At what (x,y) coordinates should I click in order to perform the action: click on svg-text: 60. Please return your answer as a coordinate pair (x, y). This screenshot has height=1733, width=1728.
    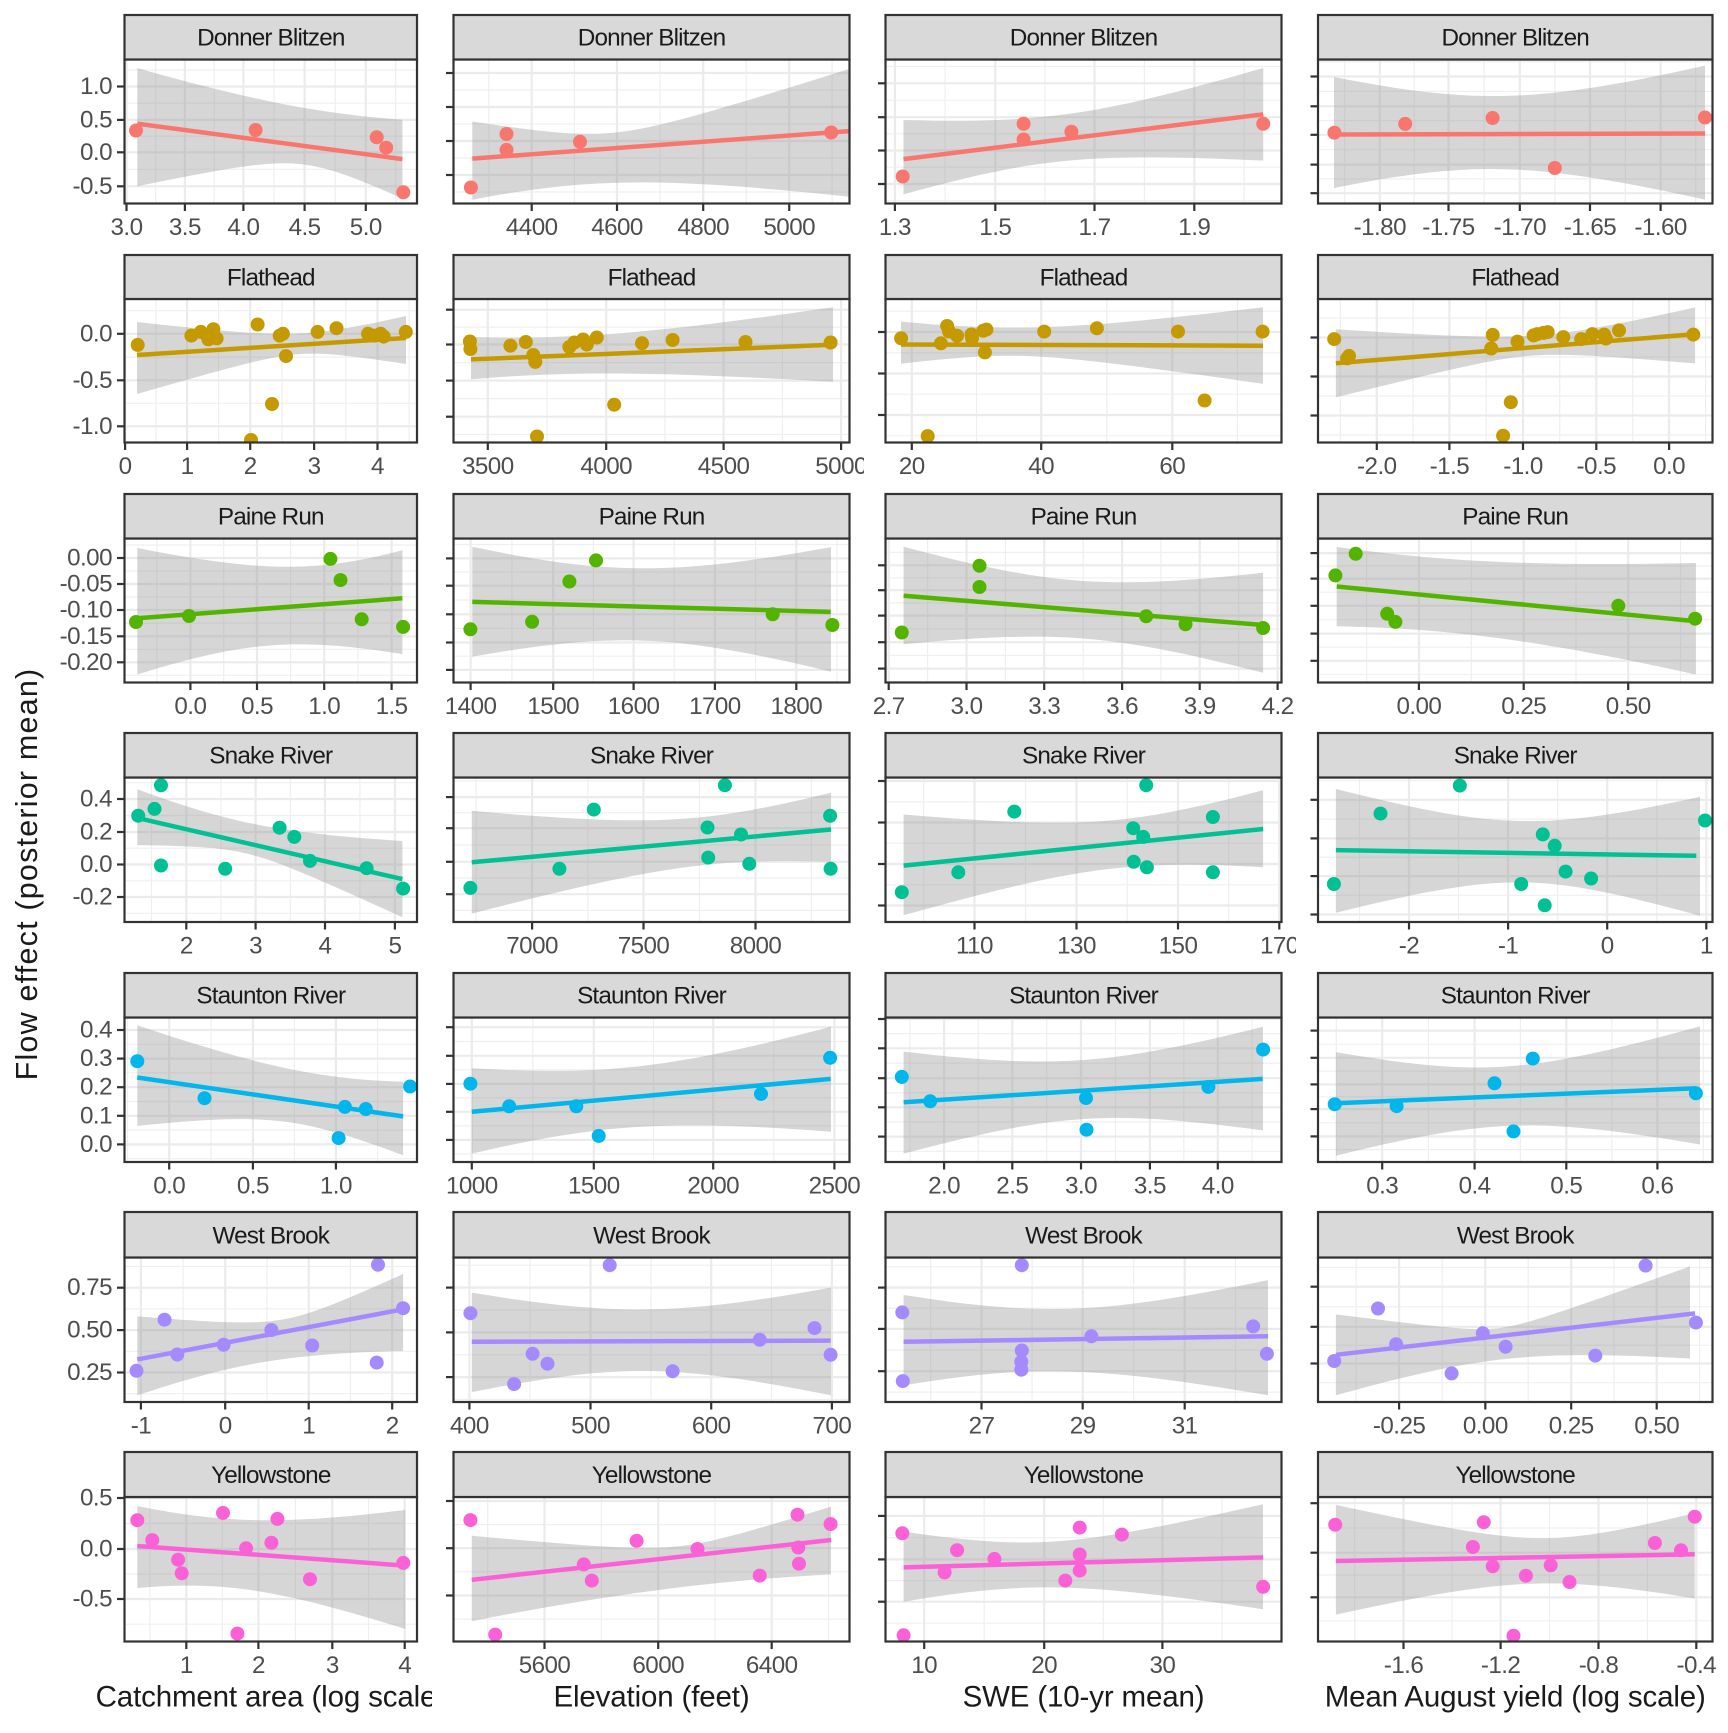
    Looking at the image, I should click on (1172, 466).